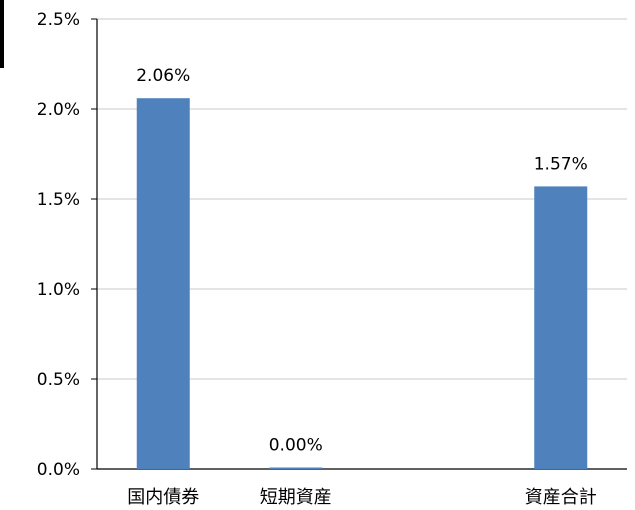 The image size is (635, 510). I want to click on x-category-label: 国内債券, so click(163, 497).